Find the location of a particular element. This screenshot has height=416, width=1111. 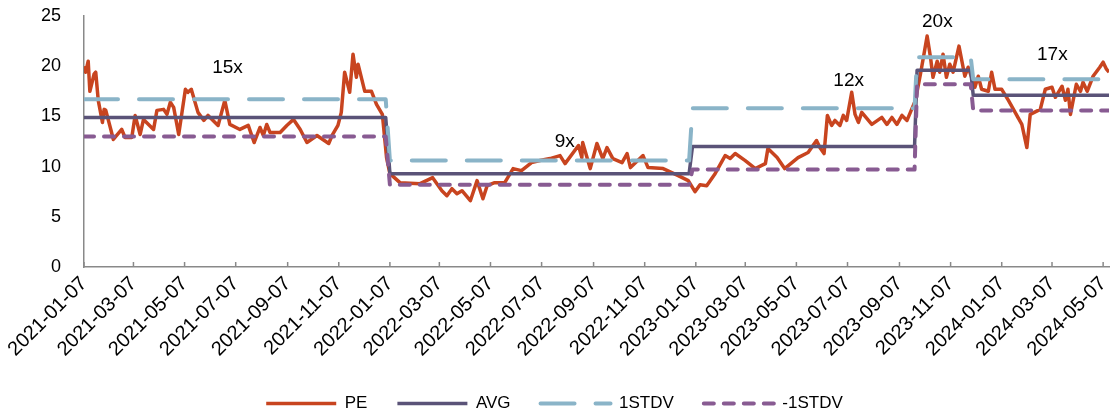

annotation: 15x is located at coordinates (228, 67).